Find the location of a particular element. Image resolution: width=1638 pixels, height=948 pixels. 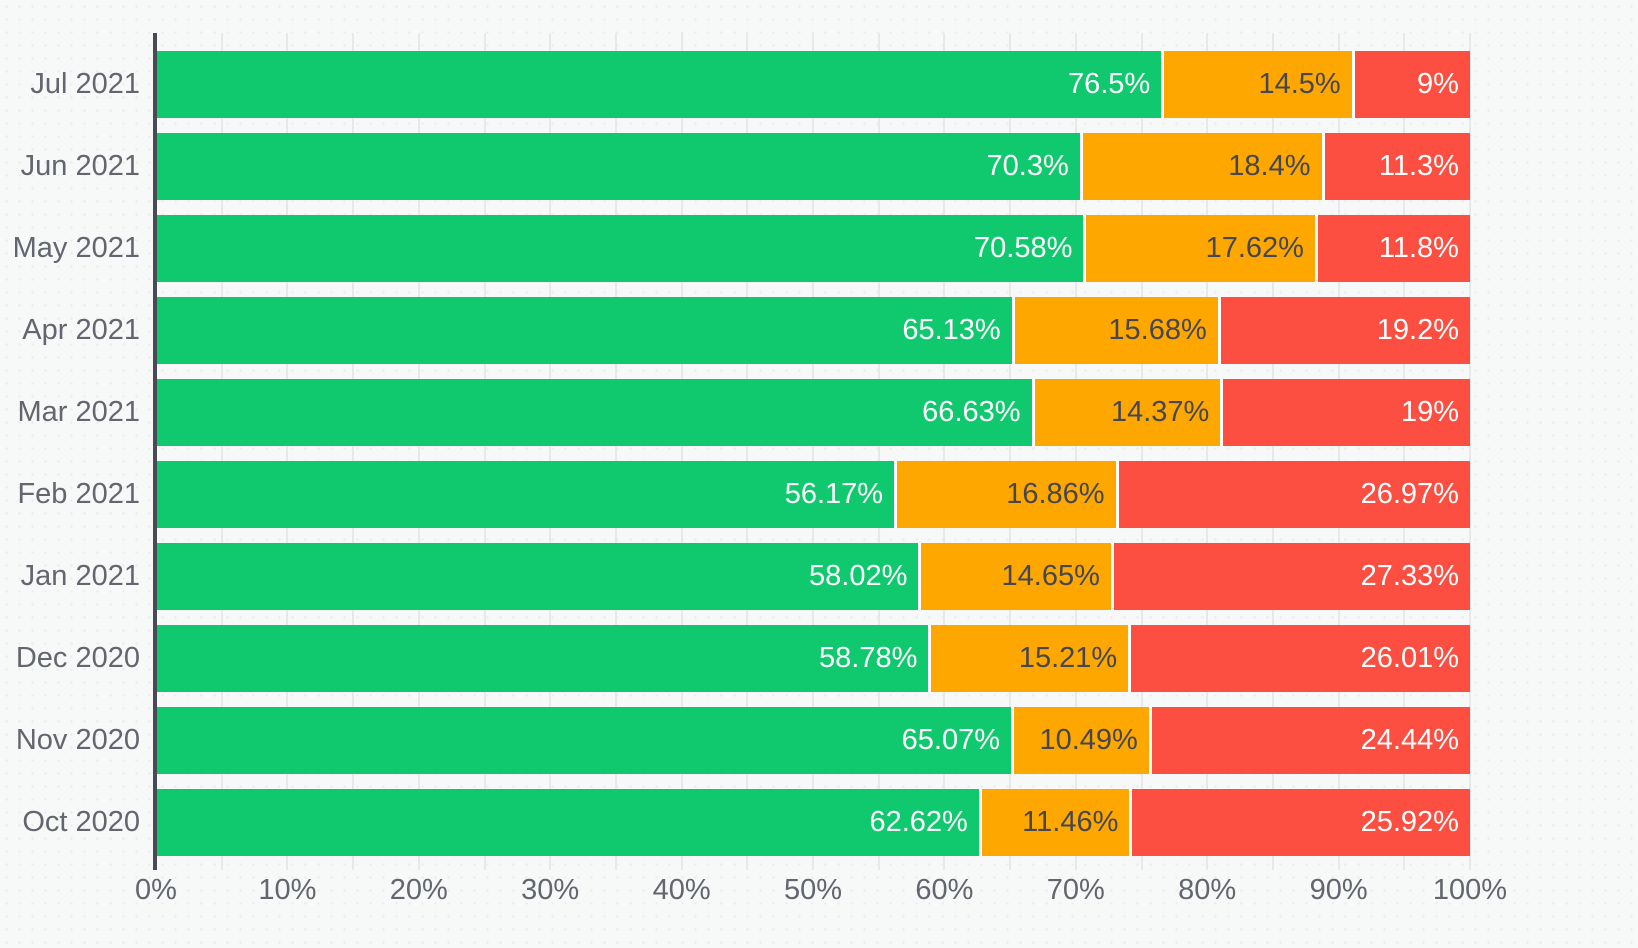

chart-row: 56.17% 16.86% 26.97% is located at coordinates (813, 494).